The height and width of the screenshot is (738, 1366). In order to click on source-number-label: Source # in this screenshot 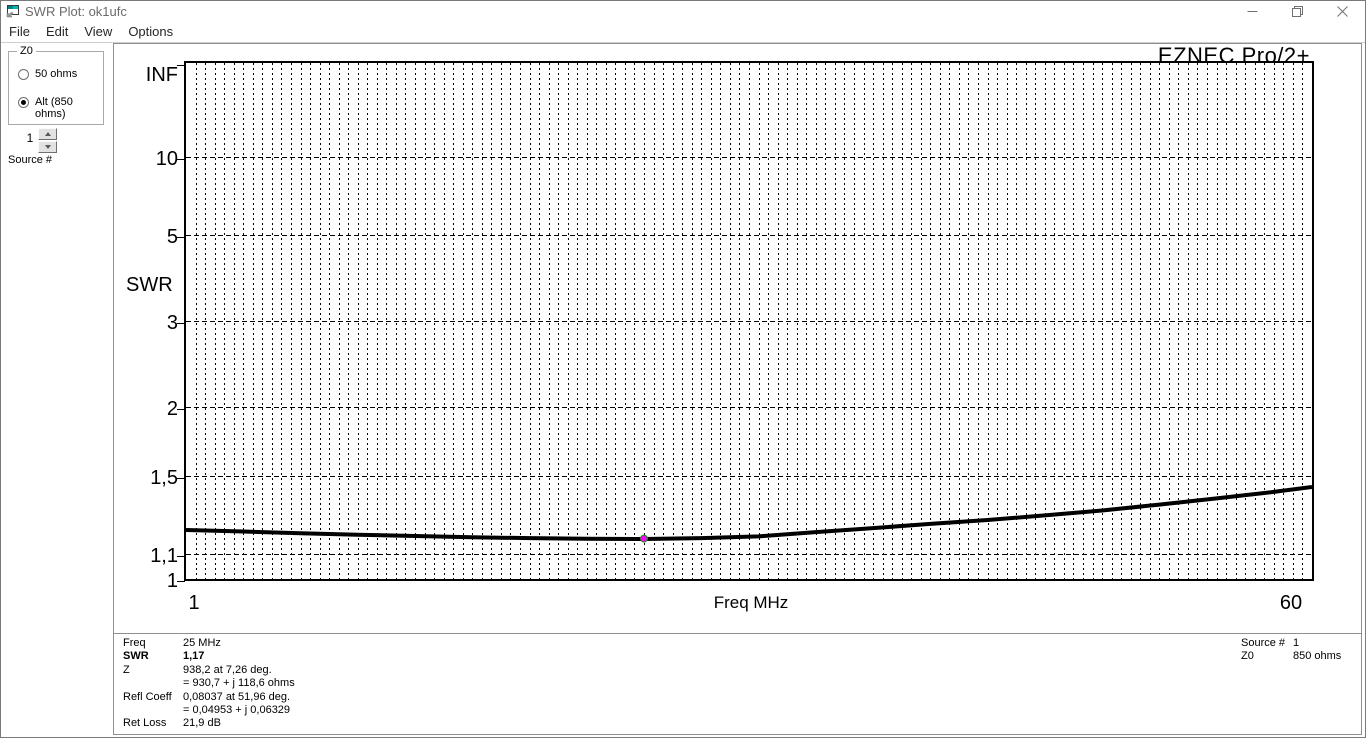, I will do `click(30, 160)`.